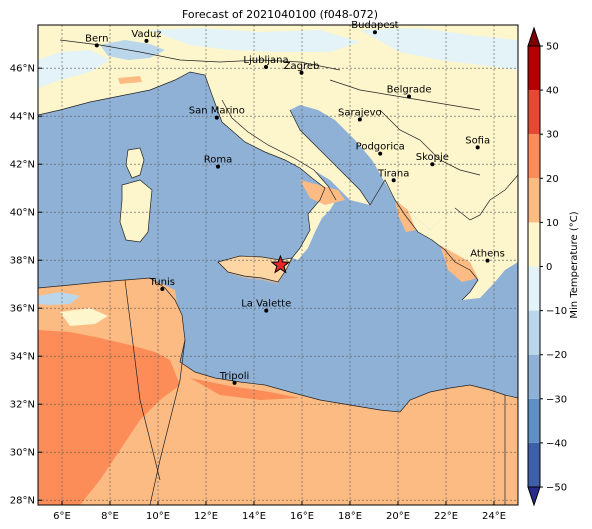 The height and width of the screenshot is (529, 592). I want to click on x-tick-label: 14°E, so click(254, 516).